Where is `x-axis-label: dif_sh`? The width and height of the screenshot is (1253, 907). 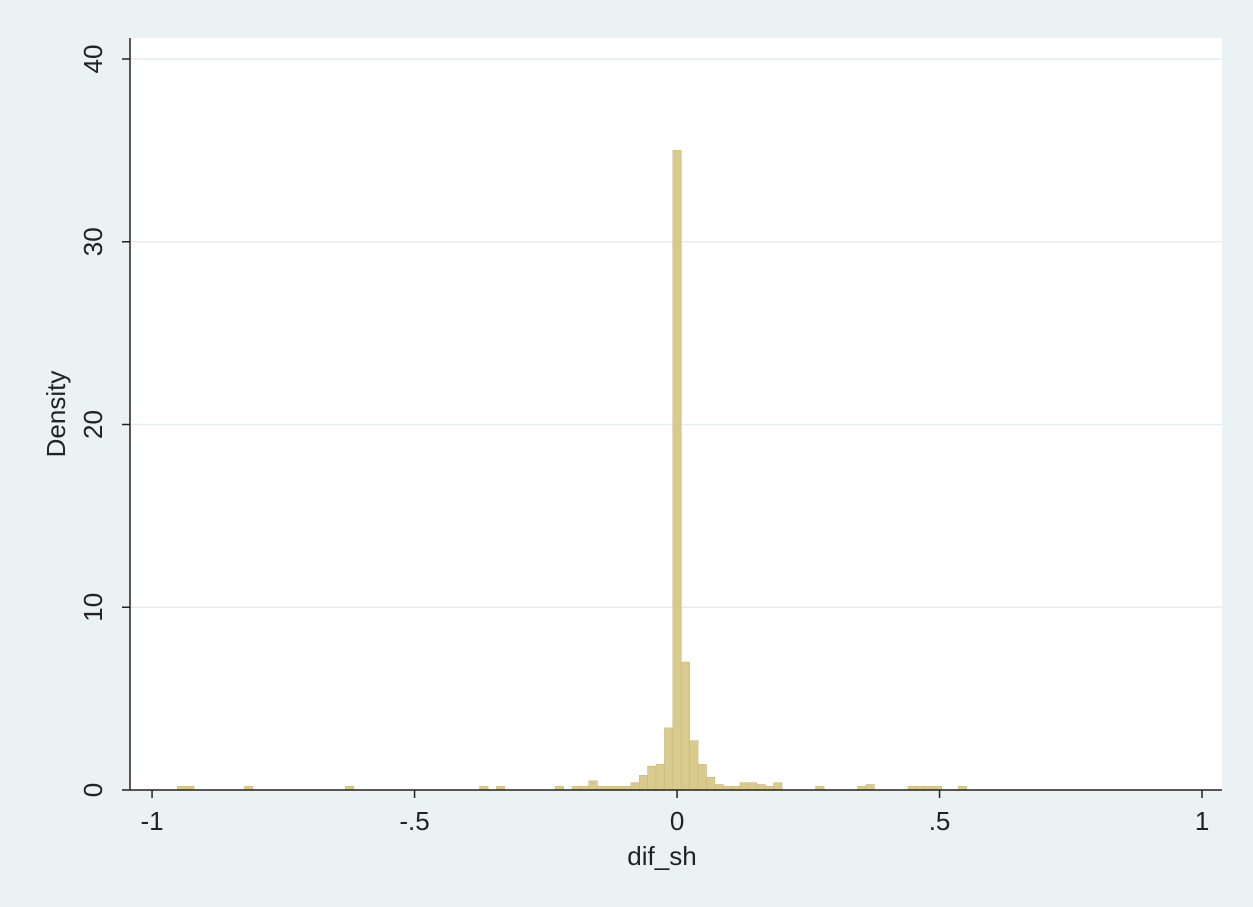
x-axis-label: dif_sh is located at coordinates (661, 856).